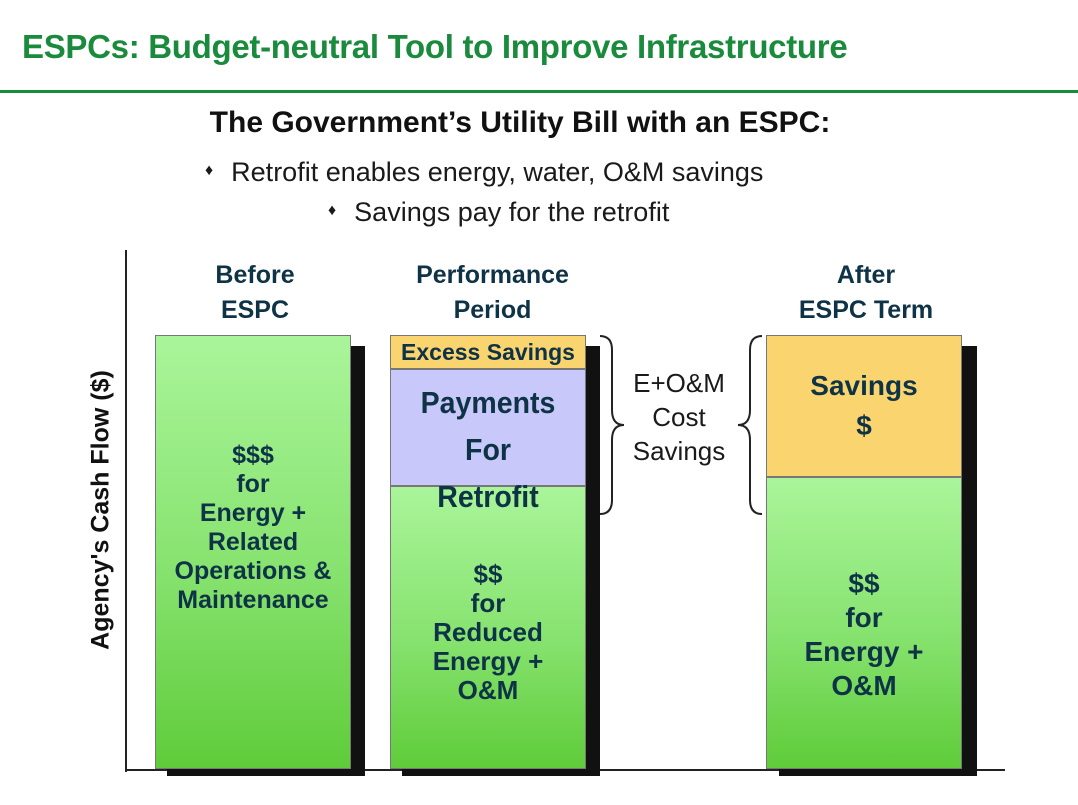 Image resolution: width=1078 pixels, height=805 pixels. I want to click on segment-label-line: Retrofit, so click(488, 496).